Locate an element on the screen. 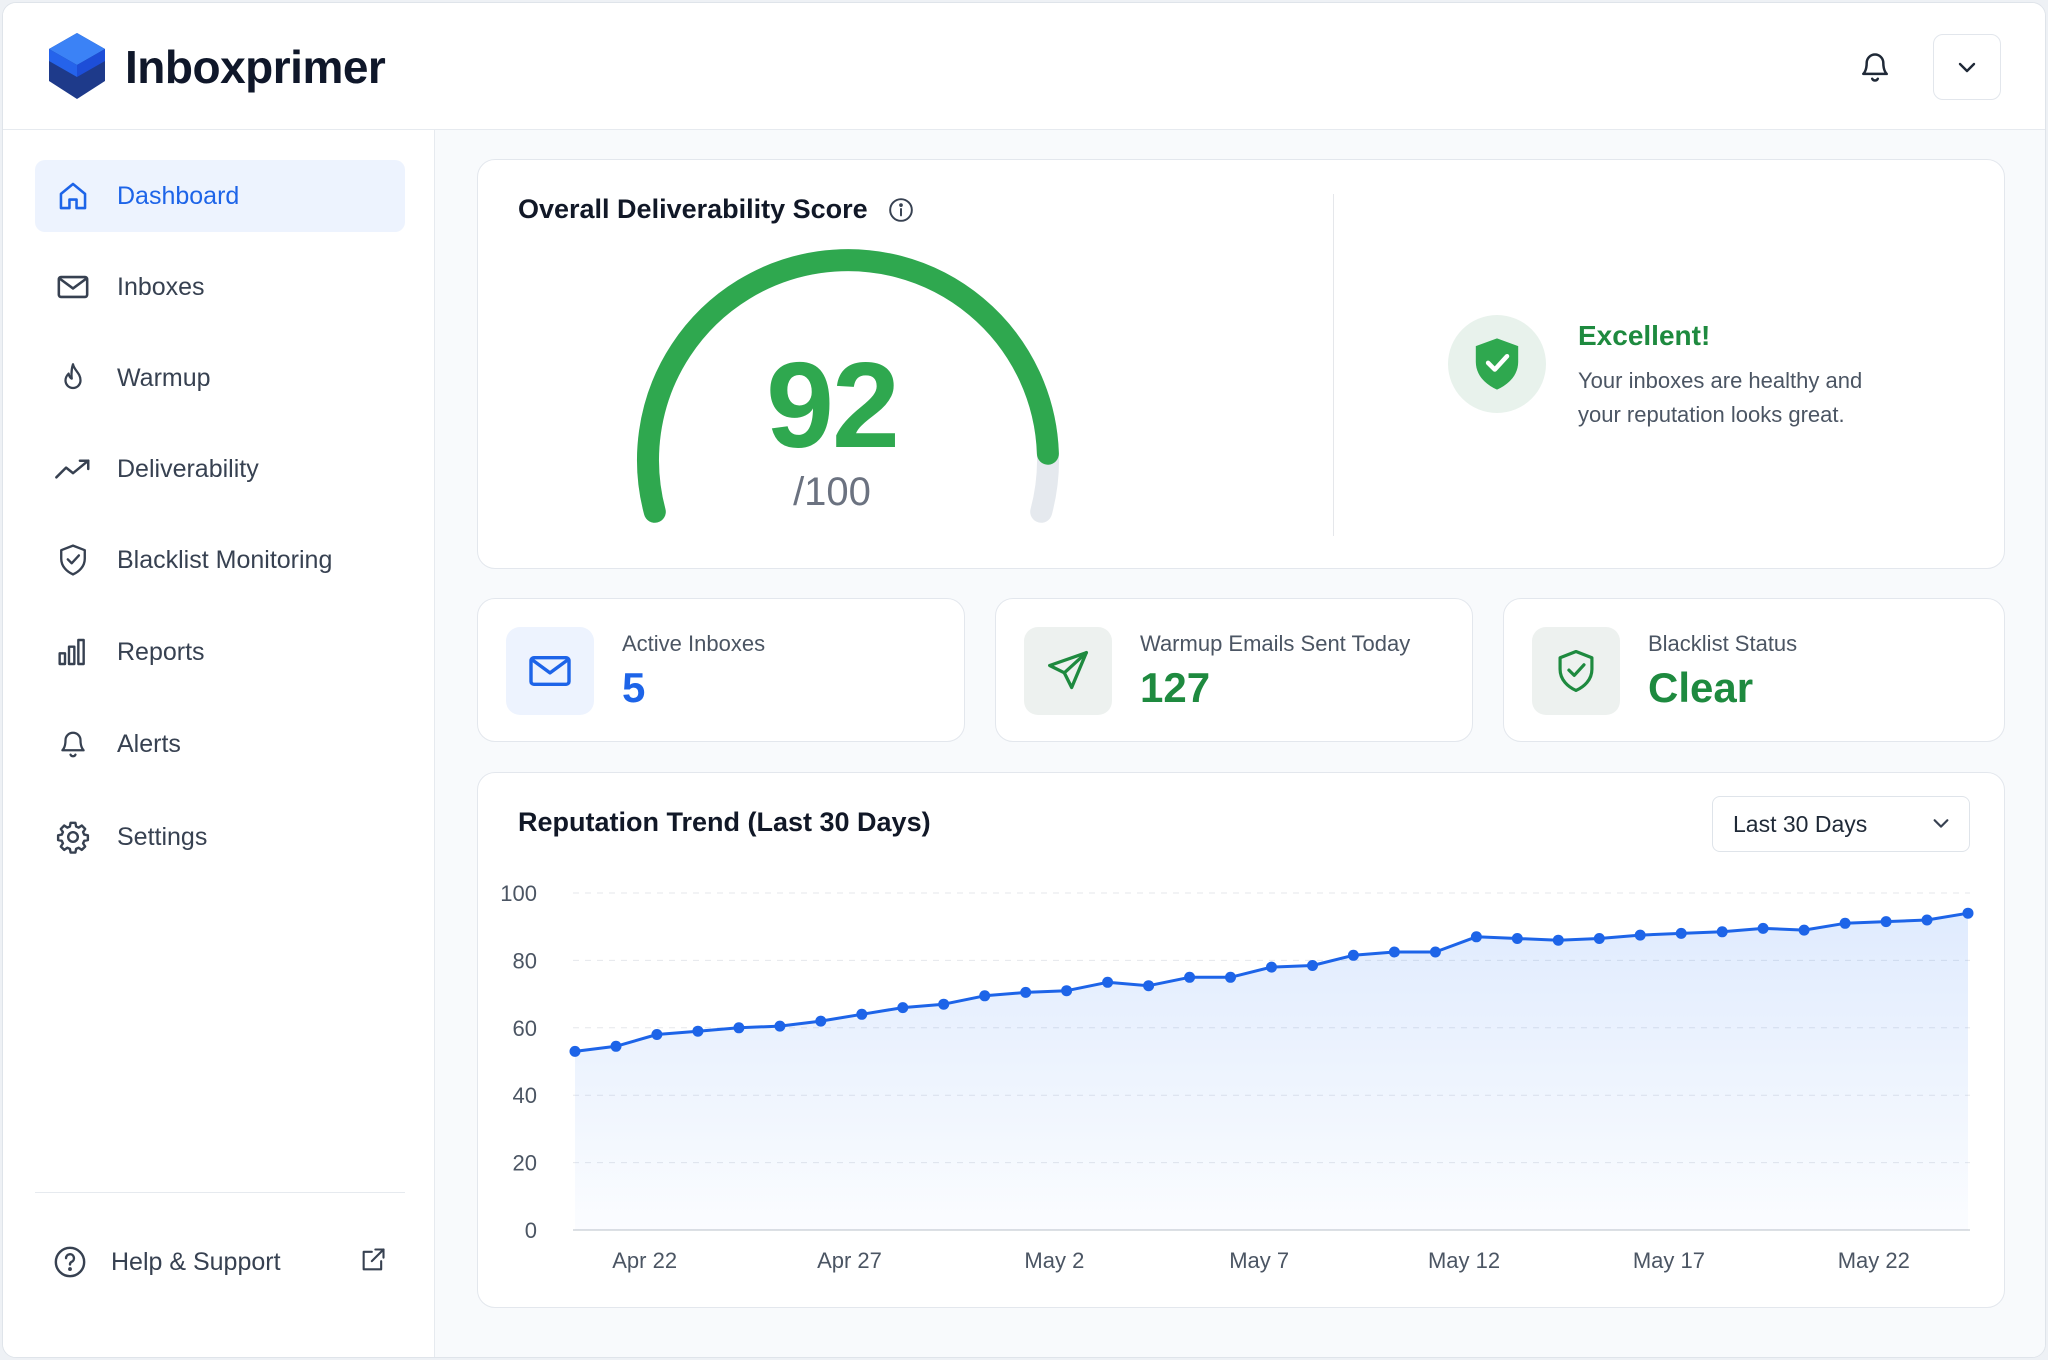 This screenshot has height=1360, width=2048. notifications-button is located at coordinates (1875, 67).